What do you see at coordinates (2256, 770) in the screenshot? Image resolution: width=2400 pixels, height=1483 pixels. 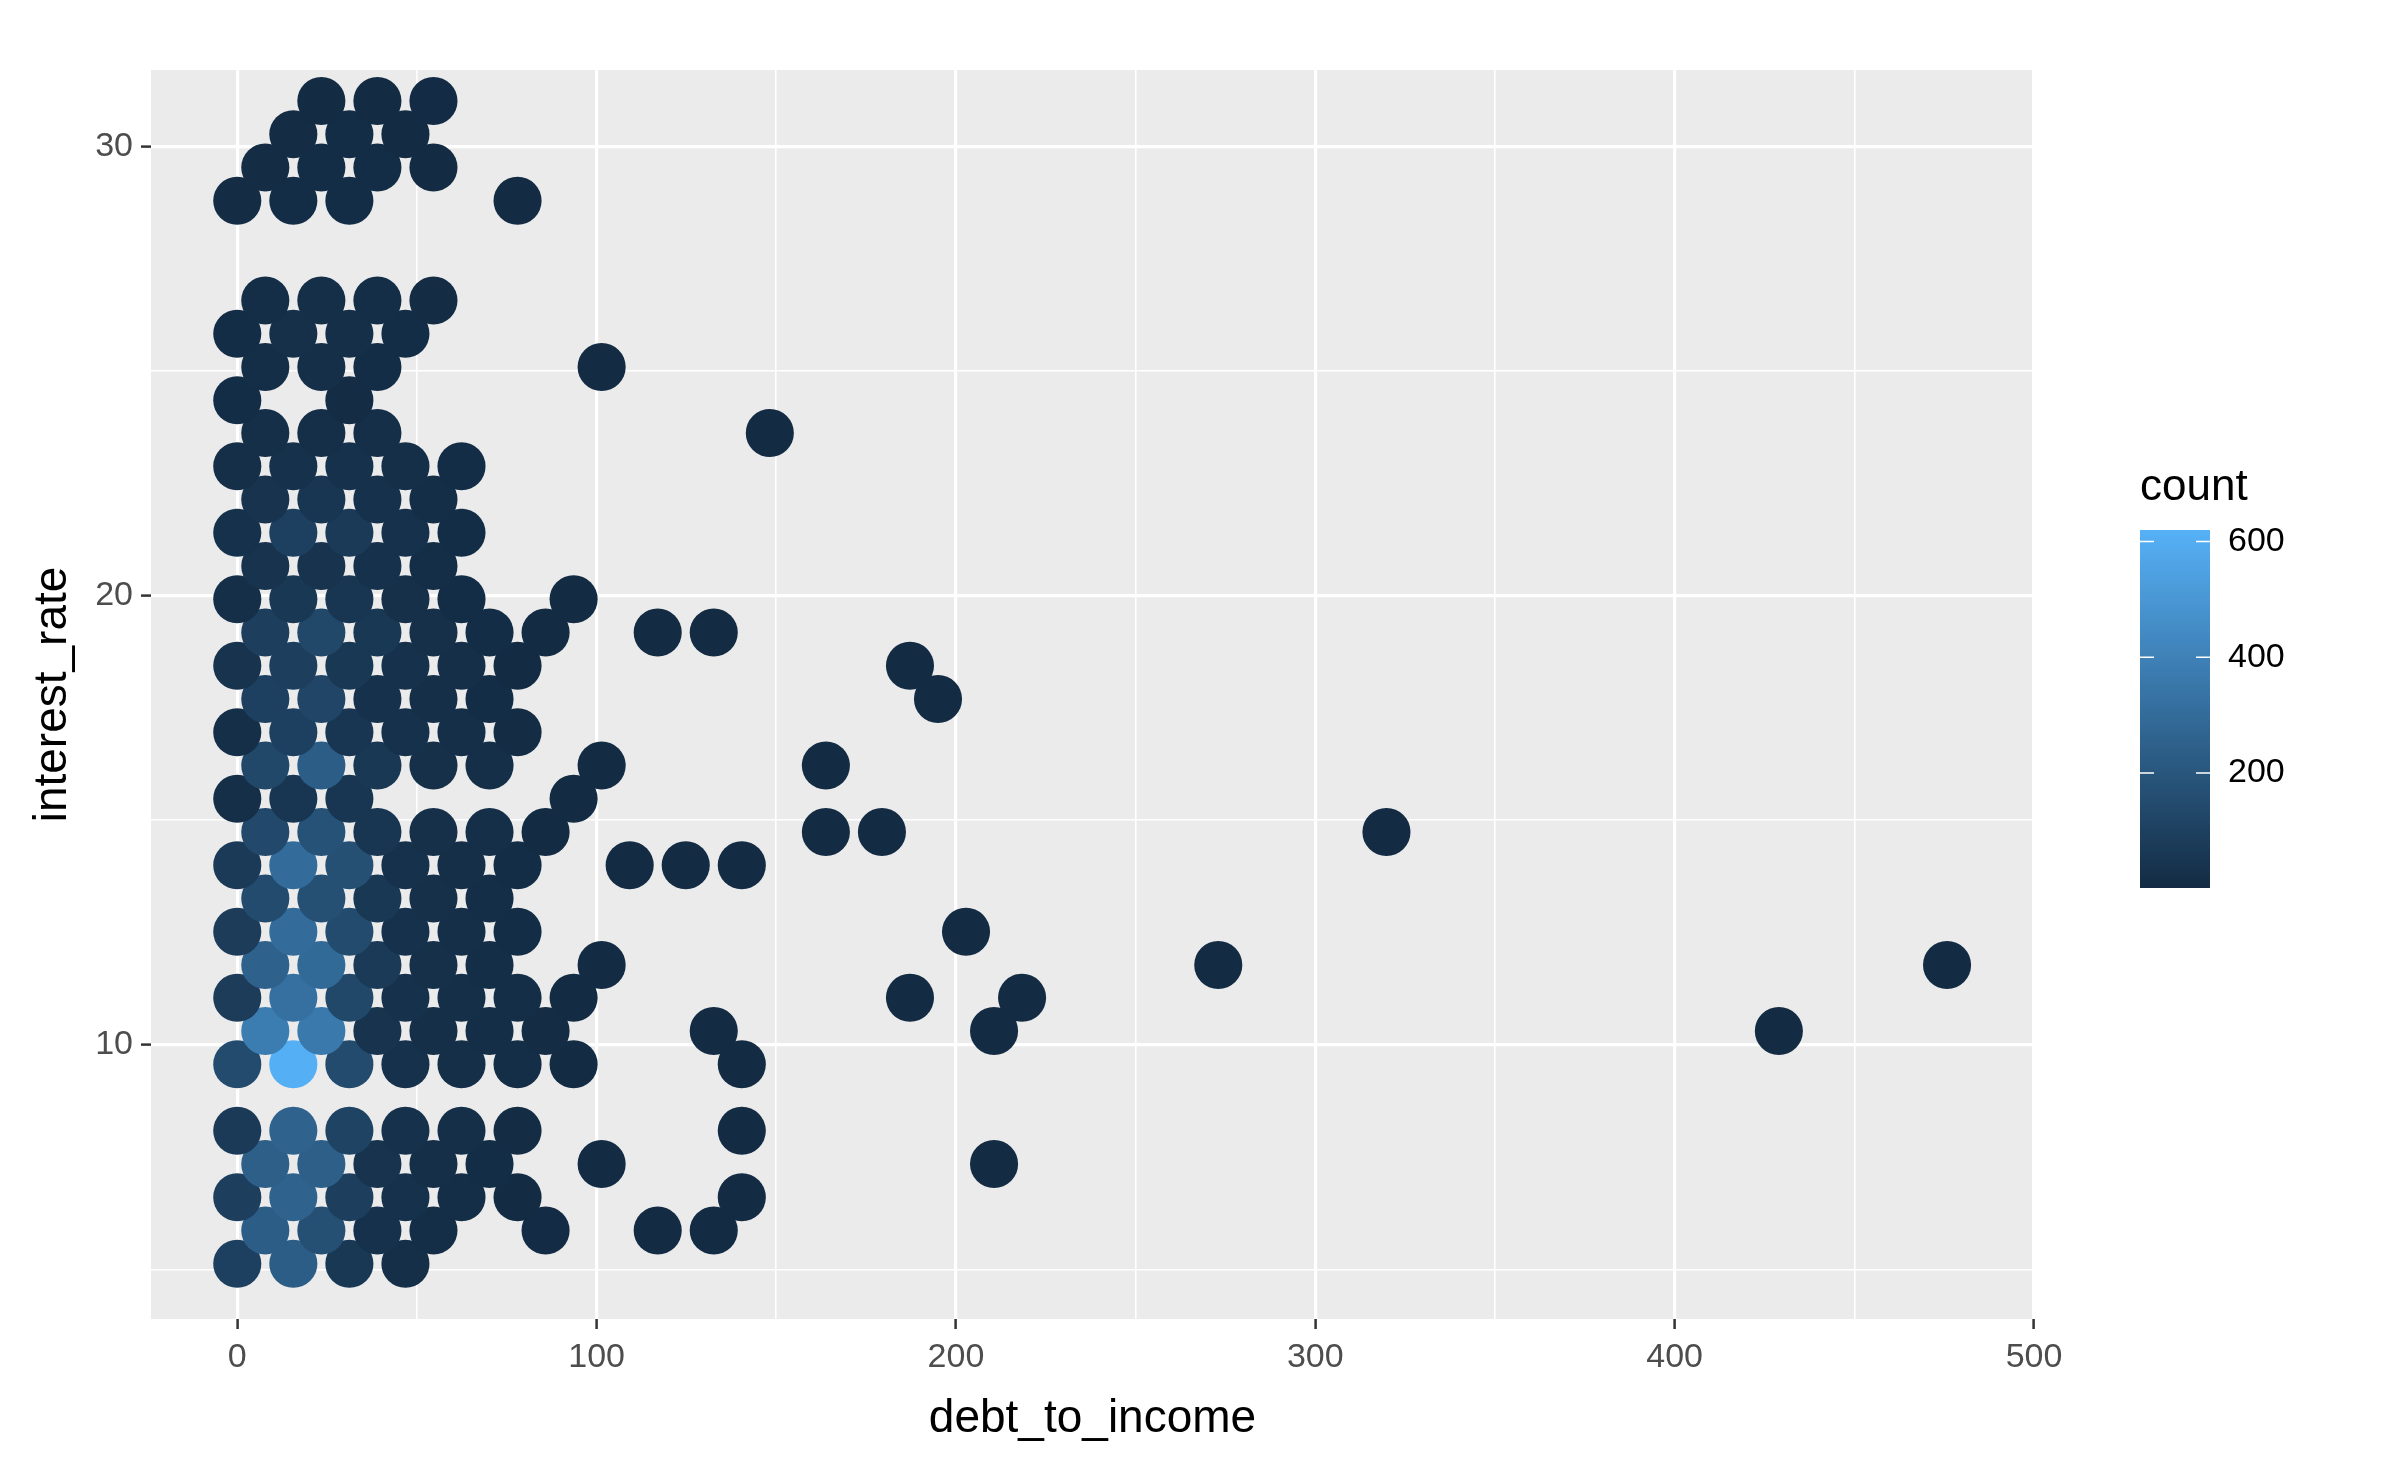 I see `color-bar-label: 200` at bounding box center [2256, 770].